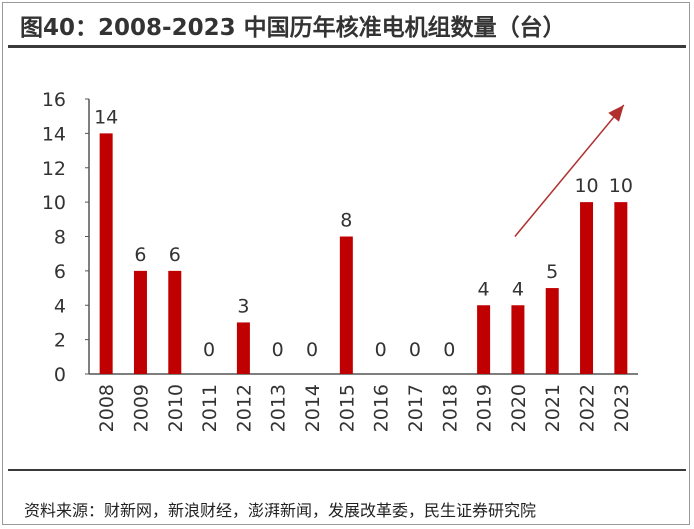 Image resolution: width=694 pixels, height=529 pixels. What do you see at coordinates (484, 289) in the screenshot?
I see `data-label-2019: 4` at bounding box center [484, 289].